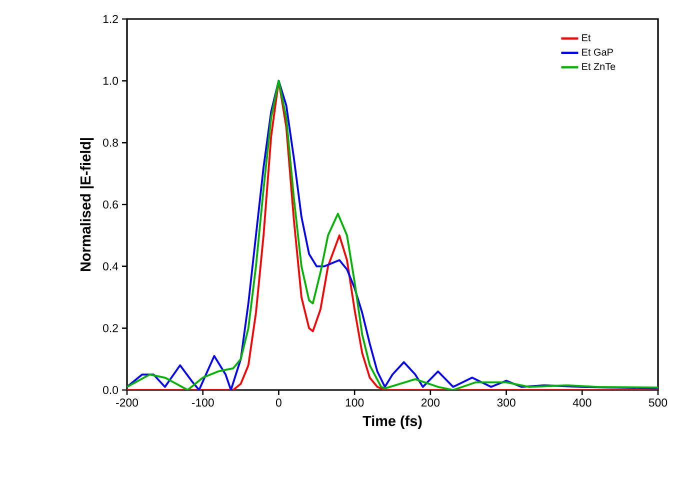 Image resolution: width=680 pixels, height=481 pixels. What do you see at coordinates (203, 402) in the screenshot?
I see `x-tick-label: -100` at bounding box center [203, 402].